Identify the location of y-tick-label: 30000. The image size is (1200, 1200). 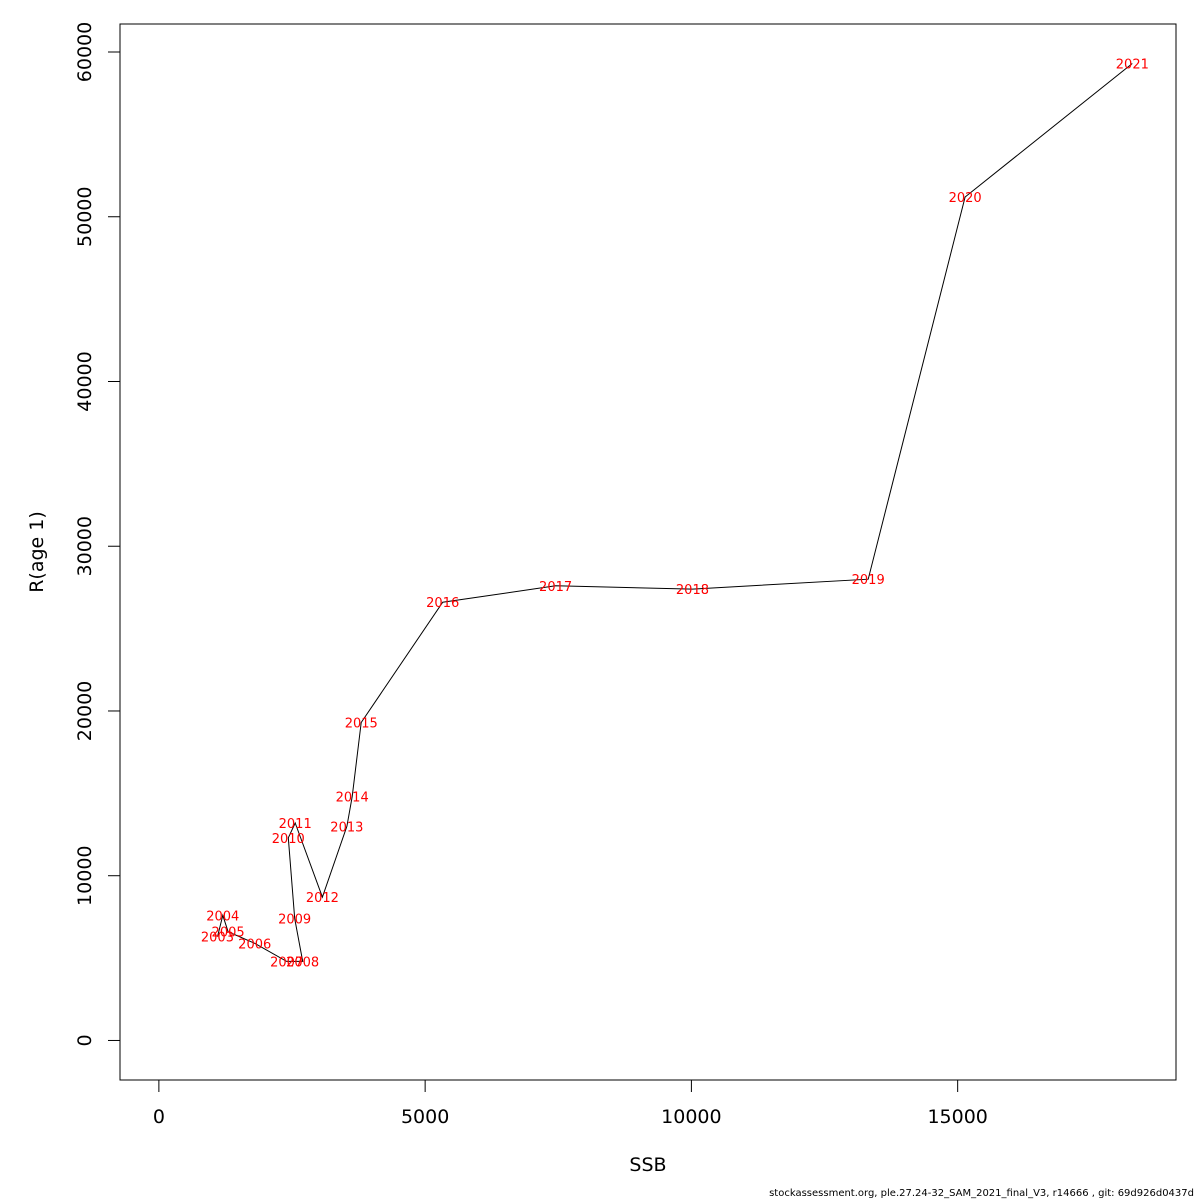
(85, 546).